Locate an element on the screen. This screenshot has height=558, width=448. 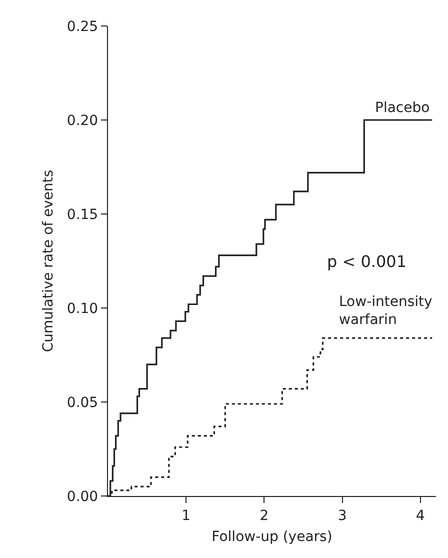
y-tick-label: 0.15 is located at coordinates (82, 214).